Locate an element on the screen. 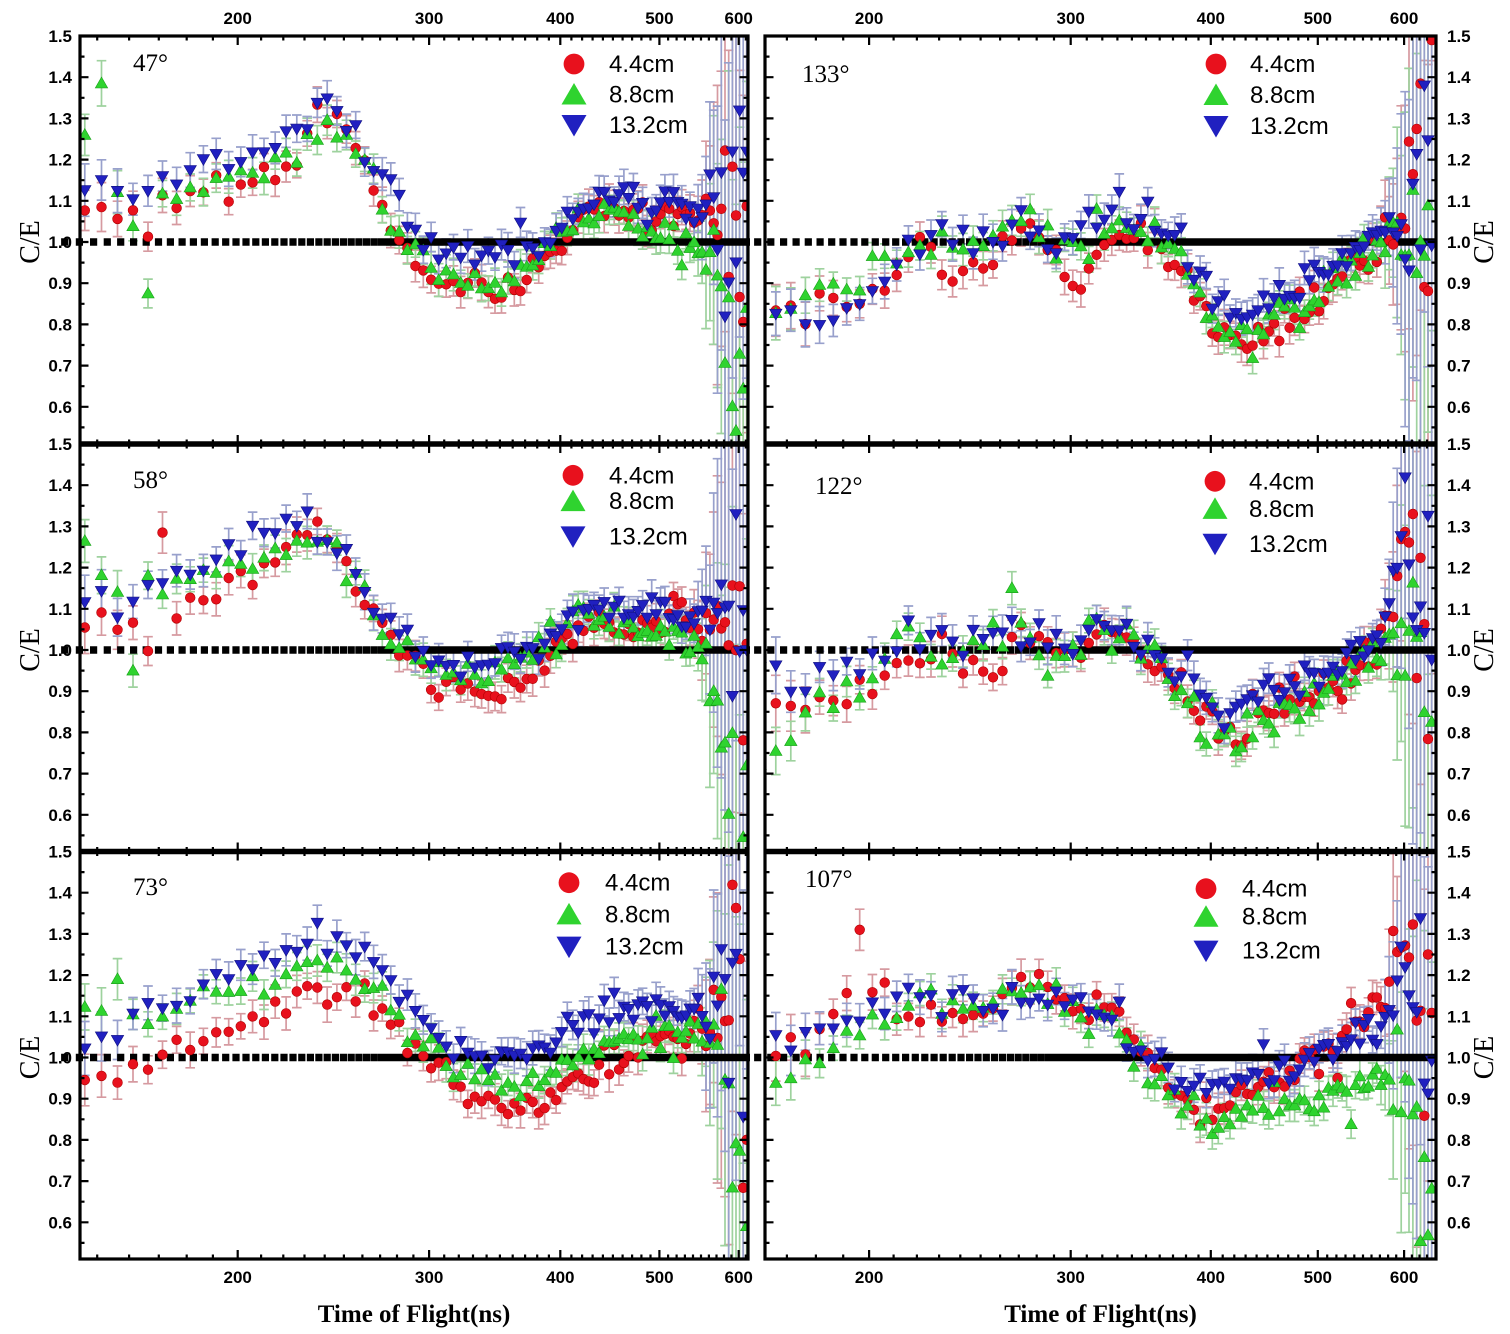 The width and height of the screenshot is (1510, 1334). svg-text: 58° is located at coordinates (150, 480).